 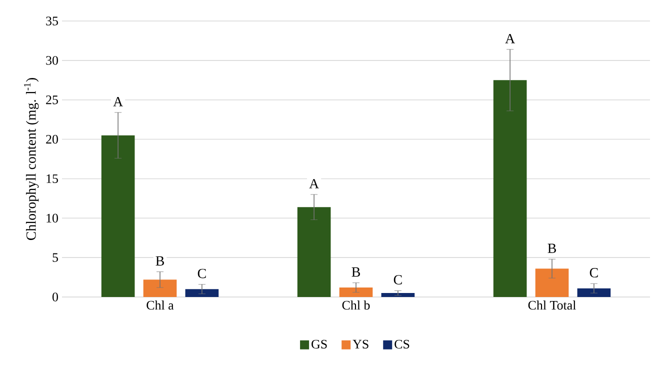 I want to click on y-tick-label: 30, so click(x=52, y=60).